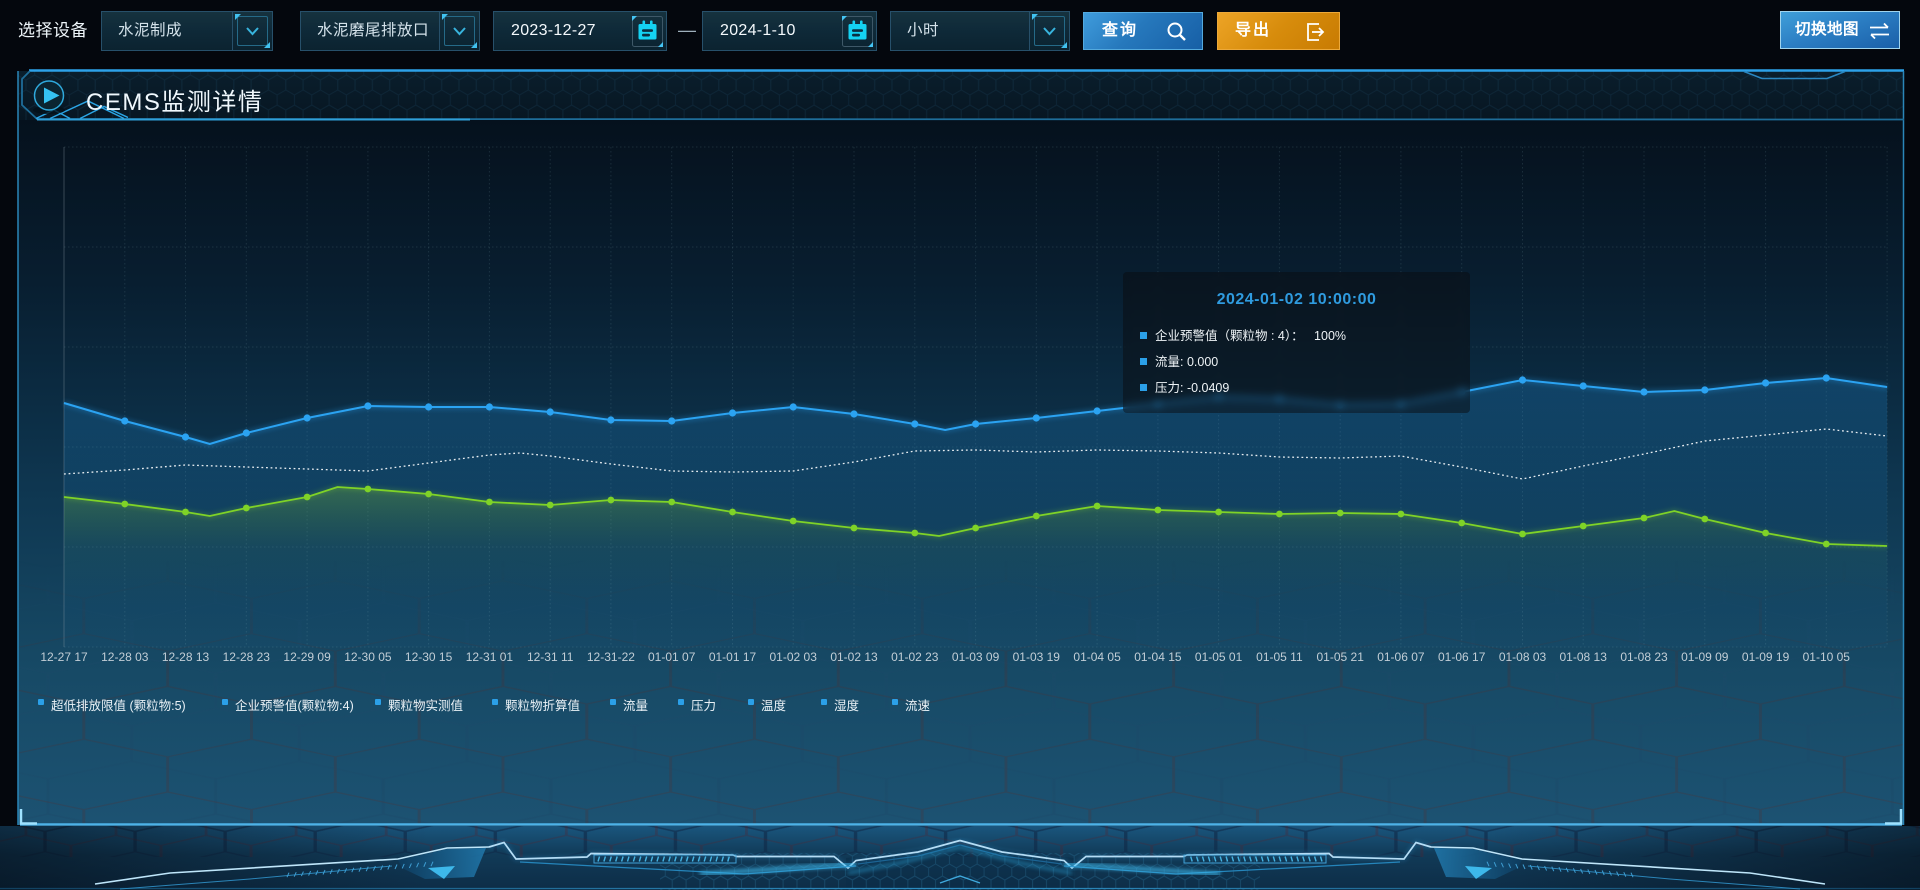 The height and width of the screenshot is (890, 1920). What do you see at coordinates (1462, 657) in the screenshot?
I see `svg-text: 01-06 17` at bounding box center [1462, 657].